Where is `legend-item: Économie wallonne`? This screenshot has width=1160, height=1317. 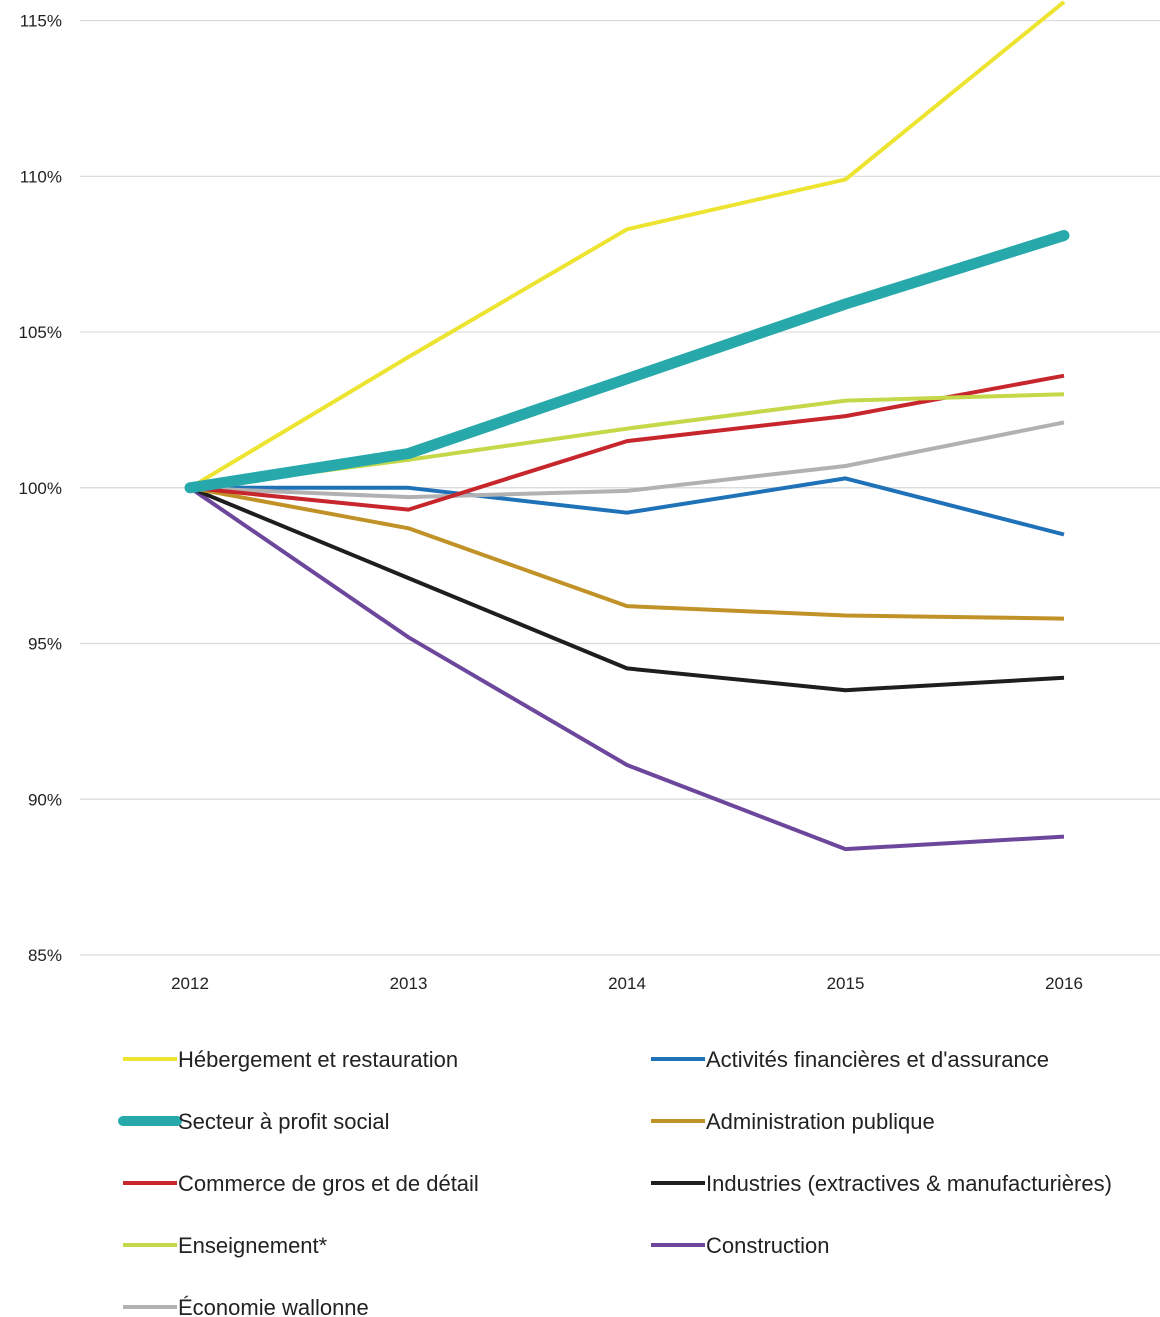 legend-item: Économie wallonne is located at coordinates (246, 1306).